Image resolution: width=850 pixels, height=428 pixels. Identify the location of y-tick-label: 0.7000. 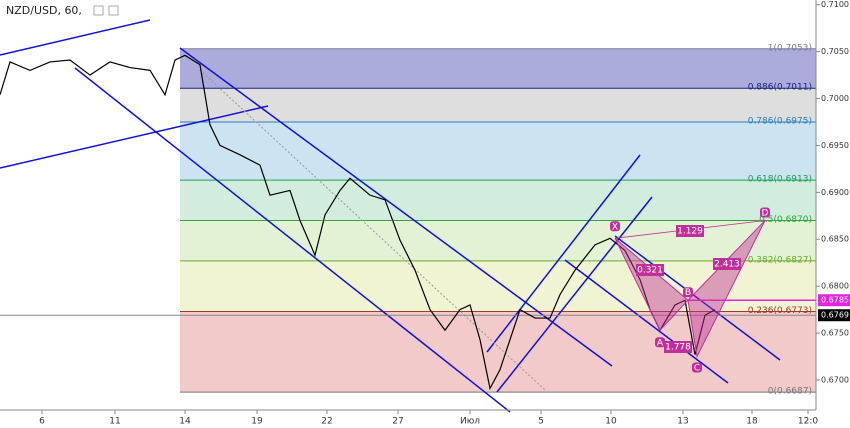
(835, 98).